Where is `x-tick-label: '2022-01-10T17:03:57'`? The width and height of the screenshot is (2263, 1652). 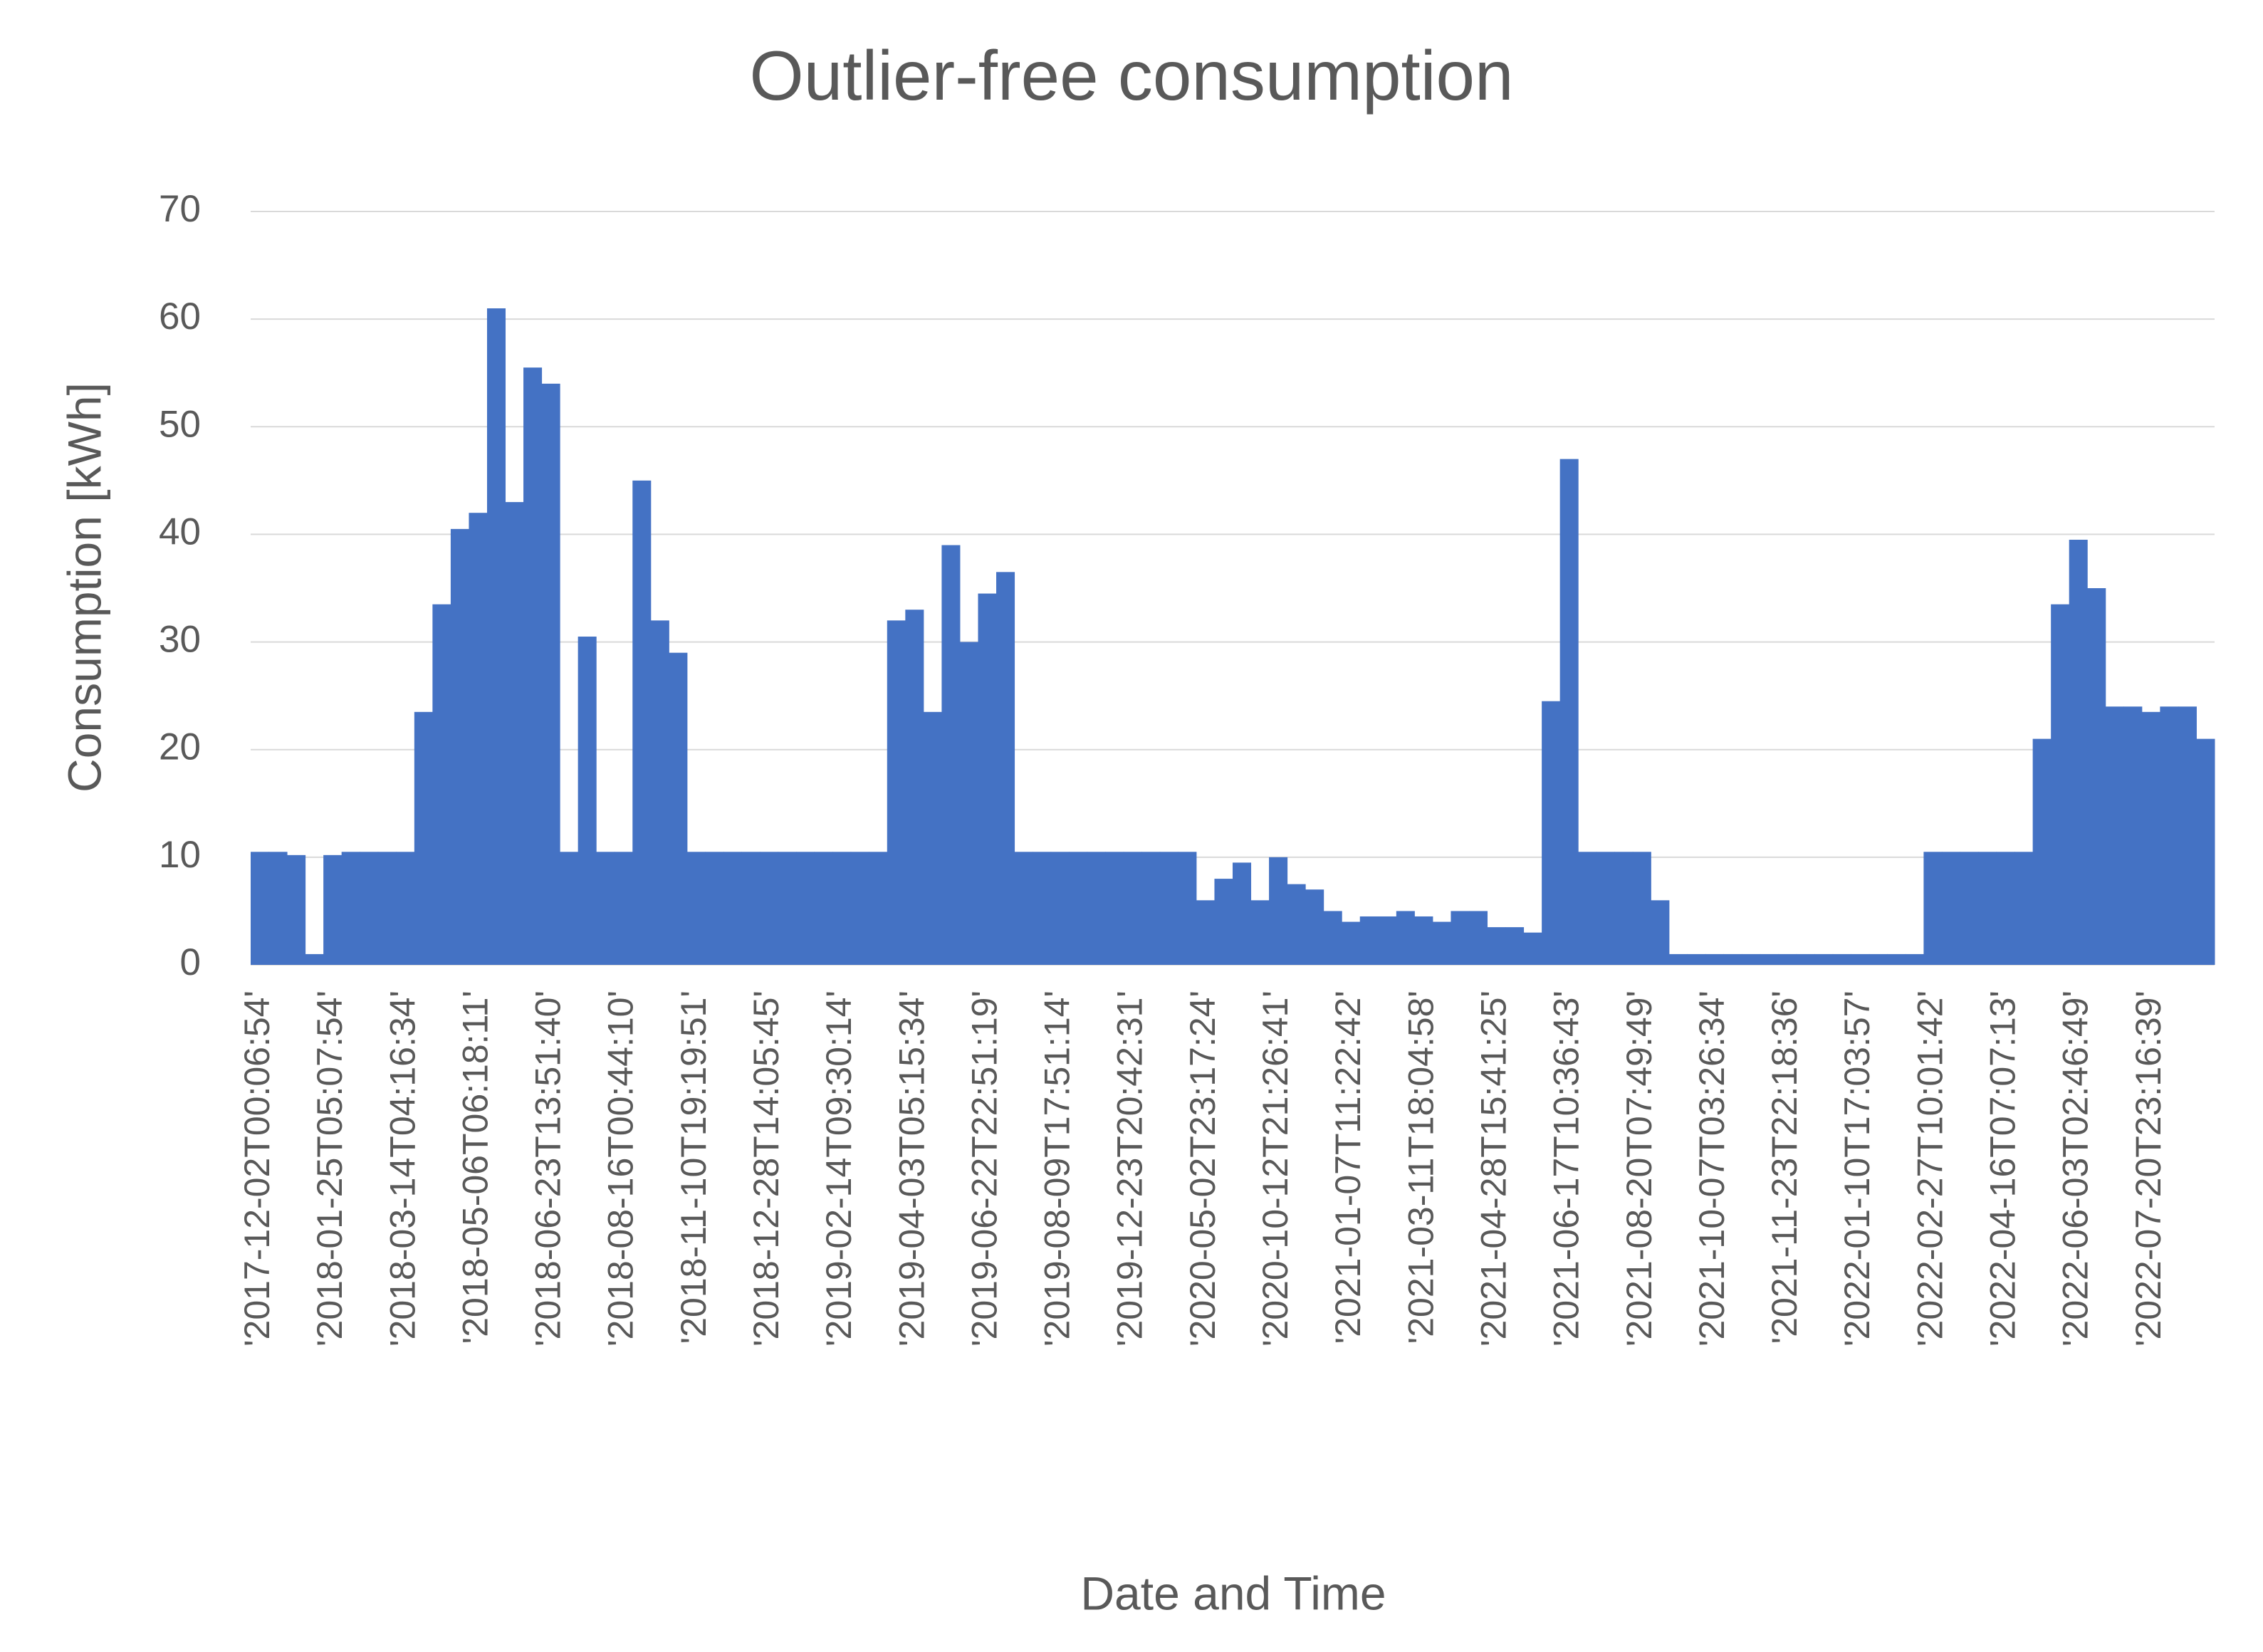 x-tick-label: '2022-01-10T17:03:57' is located at coordinates (1857, 1168).